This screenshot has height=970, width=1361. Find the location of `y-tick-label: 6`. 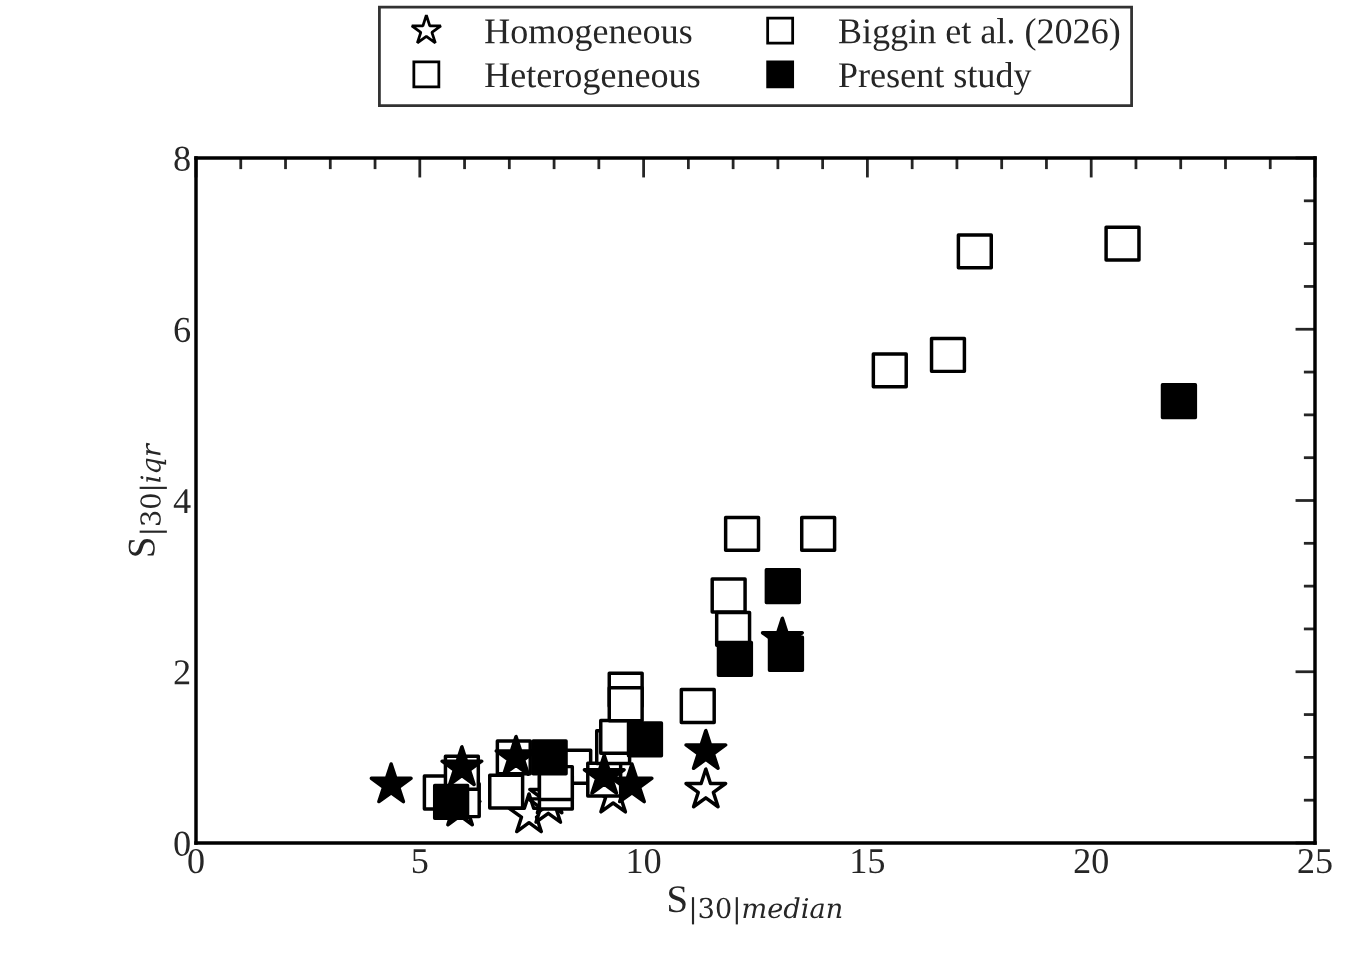

y-tick-label: 6 is located at coordinates (182, 330).